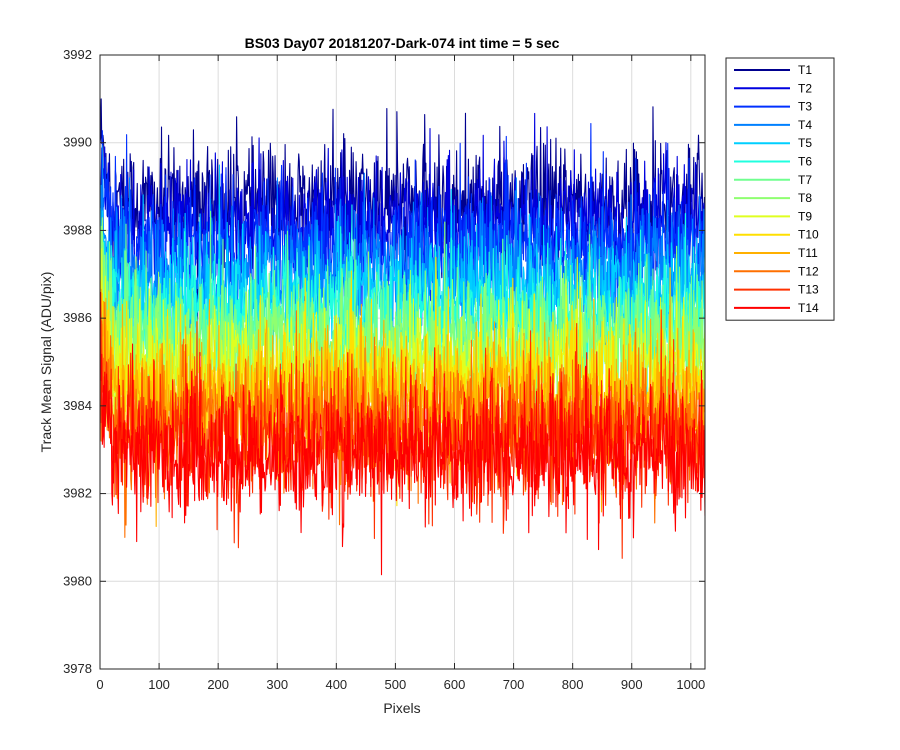  I want to click on legend-label: T11, so click(808, 253).